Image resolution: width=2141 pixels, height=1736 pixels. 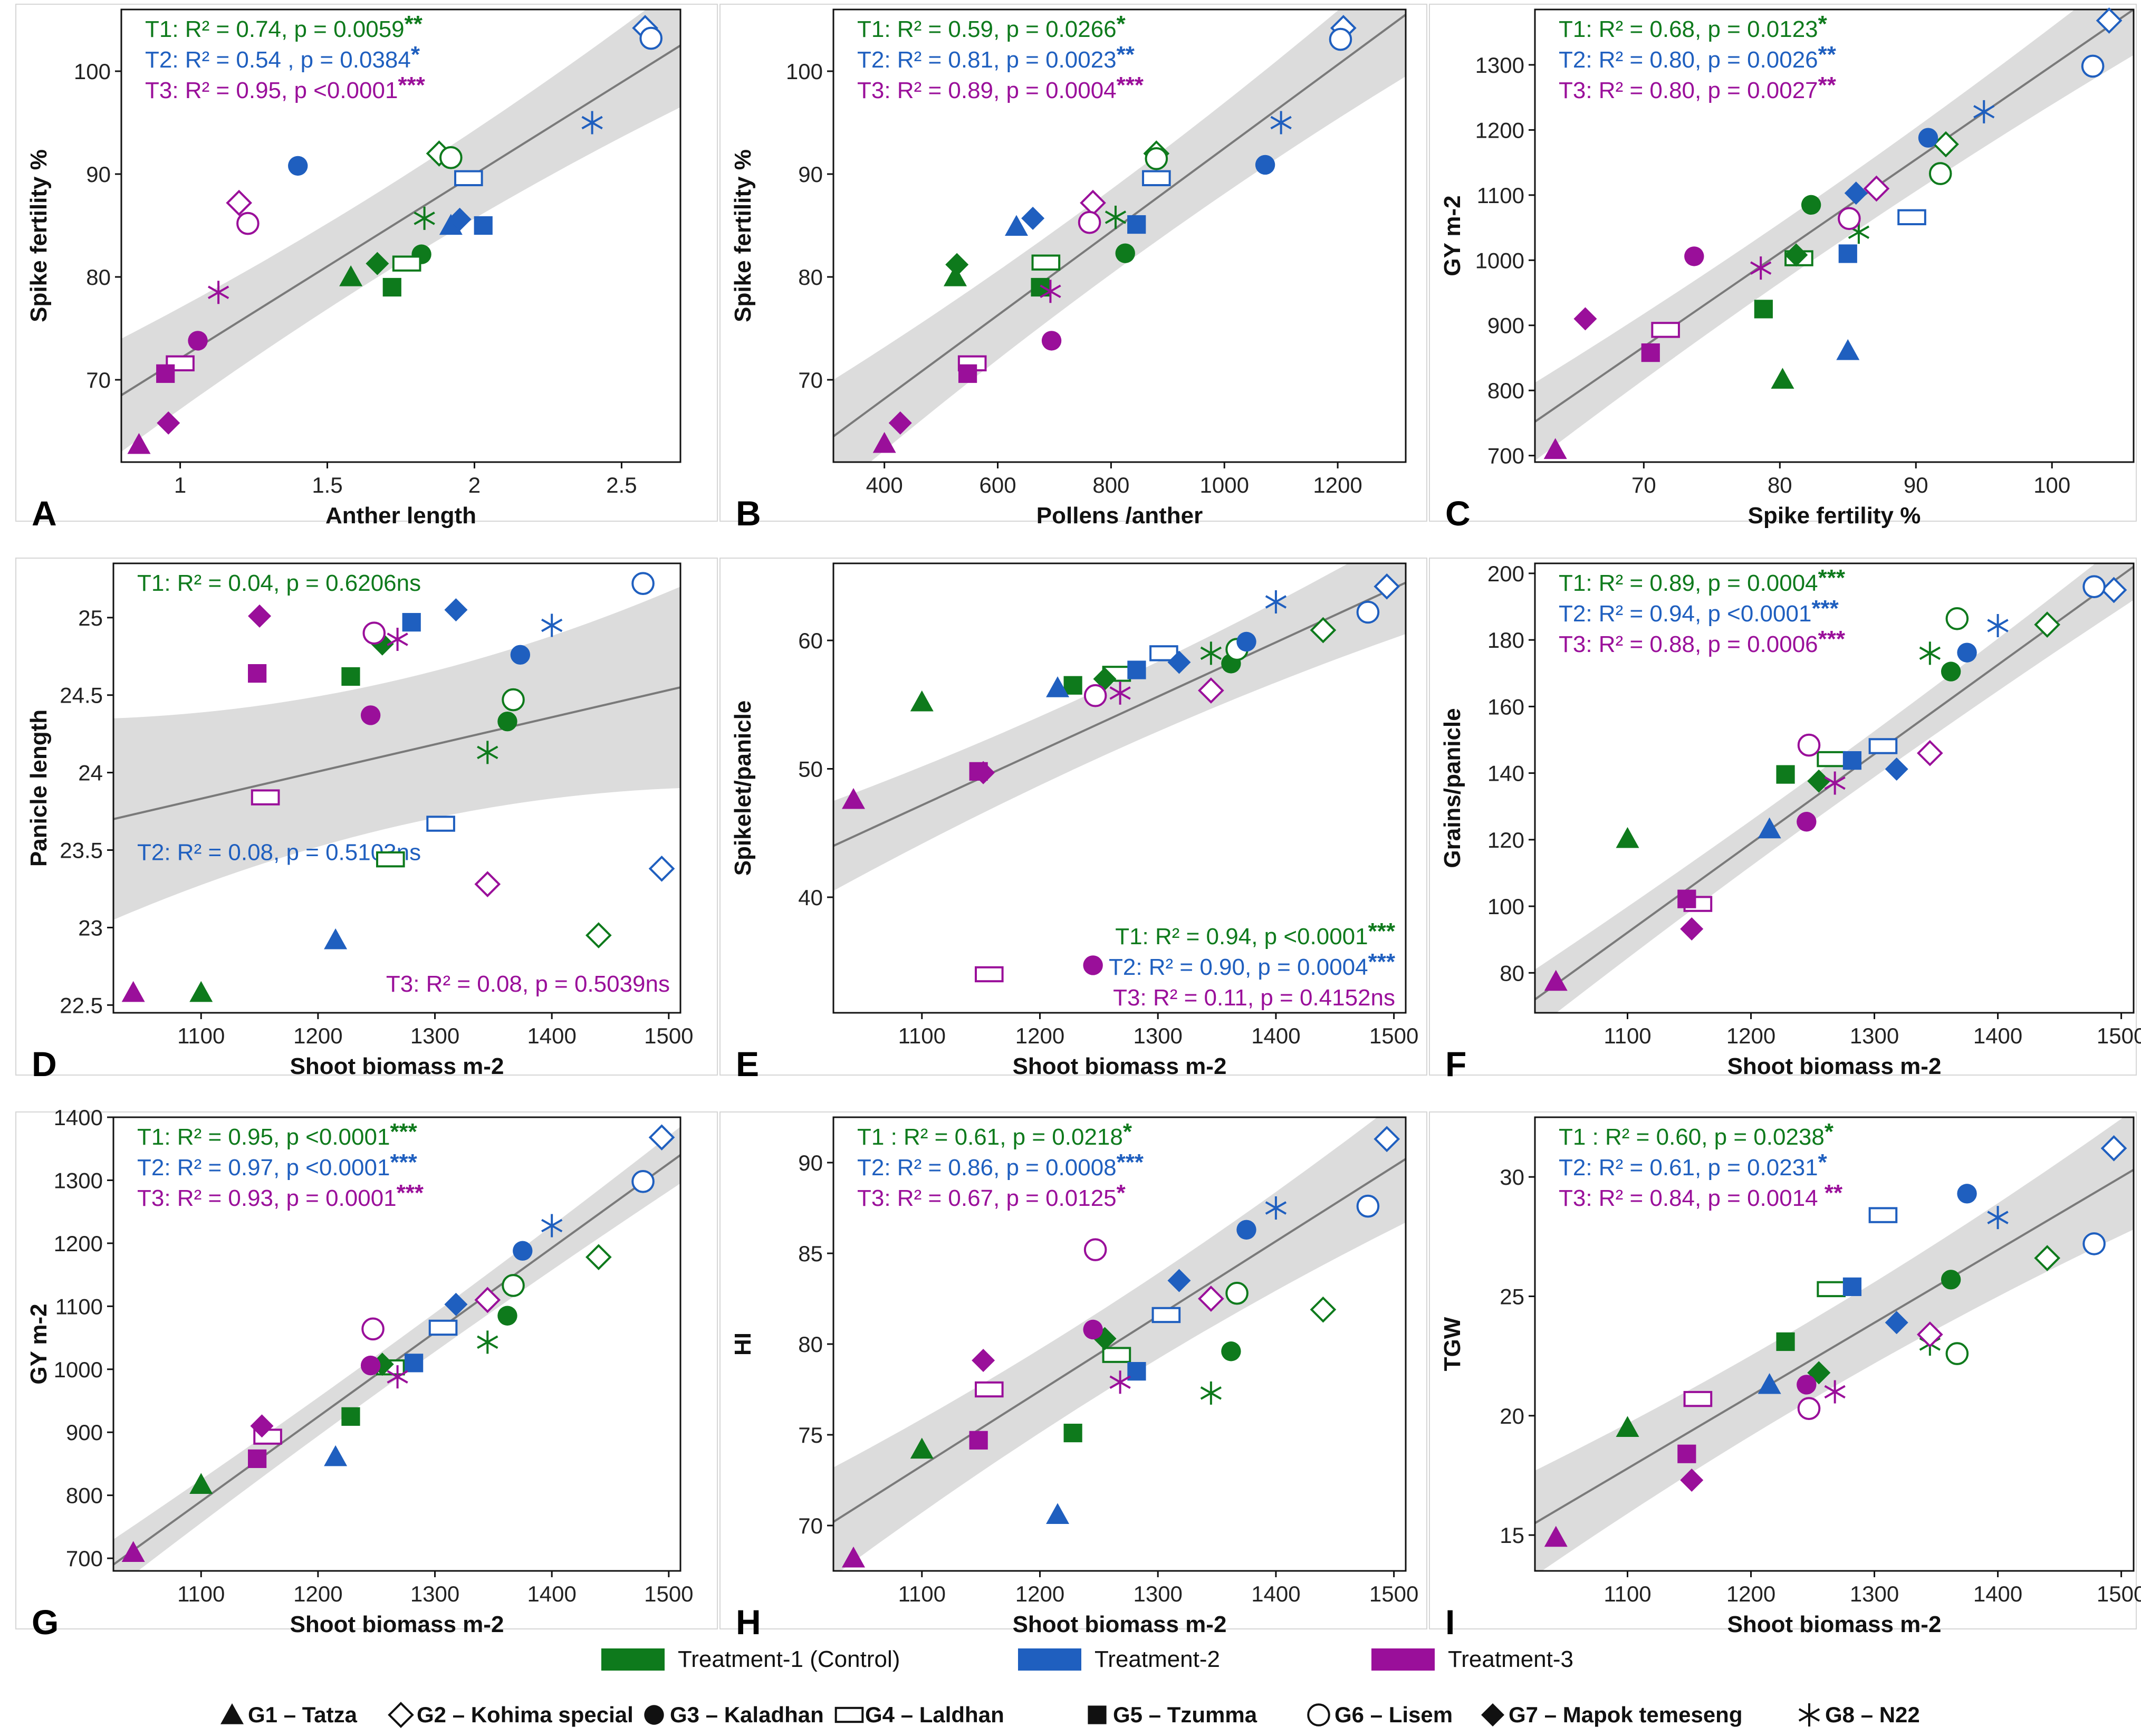 What do you see at coordinates (1699, 611) in the screenshot?
I see `stat-t2: T2: R² = 0.94, p <0.0001***` at bounding box center [1699, 611].